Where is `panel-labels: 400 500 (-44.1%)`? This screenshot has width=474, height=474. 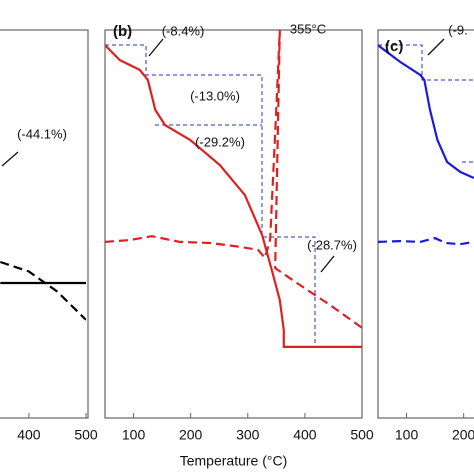 panel-labels: 400 500 (-44.1%) is located at coordinates (57, 284).